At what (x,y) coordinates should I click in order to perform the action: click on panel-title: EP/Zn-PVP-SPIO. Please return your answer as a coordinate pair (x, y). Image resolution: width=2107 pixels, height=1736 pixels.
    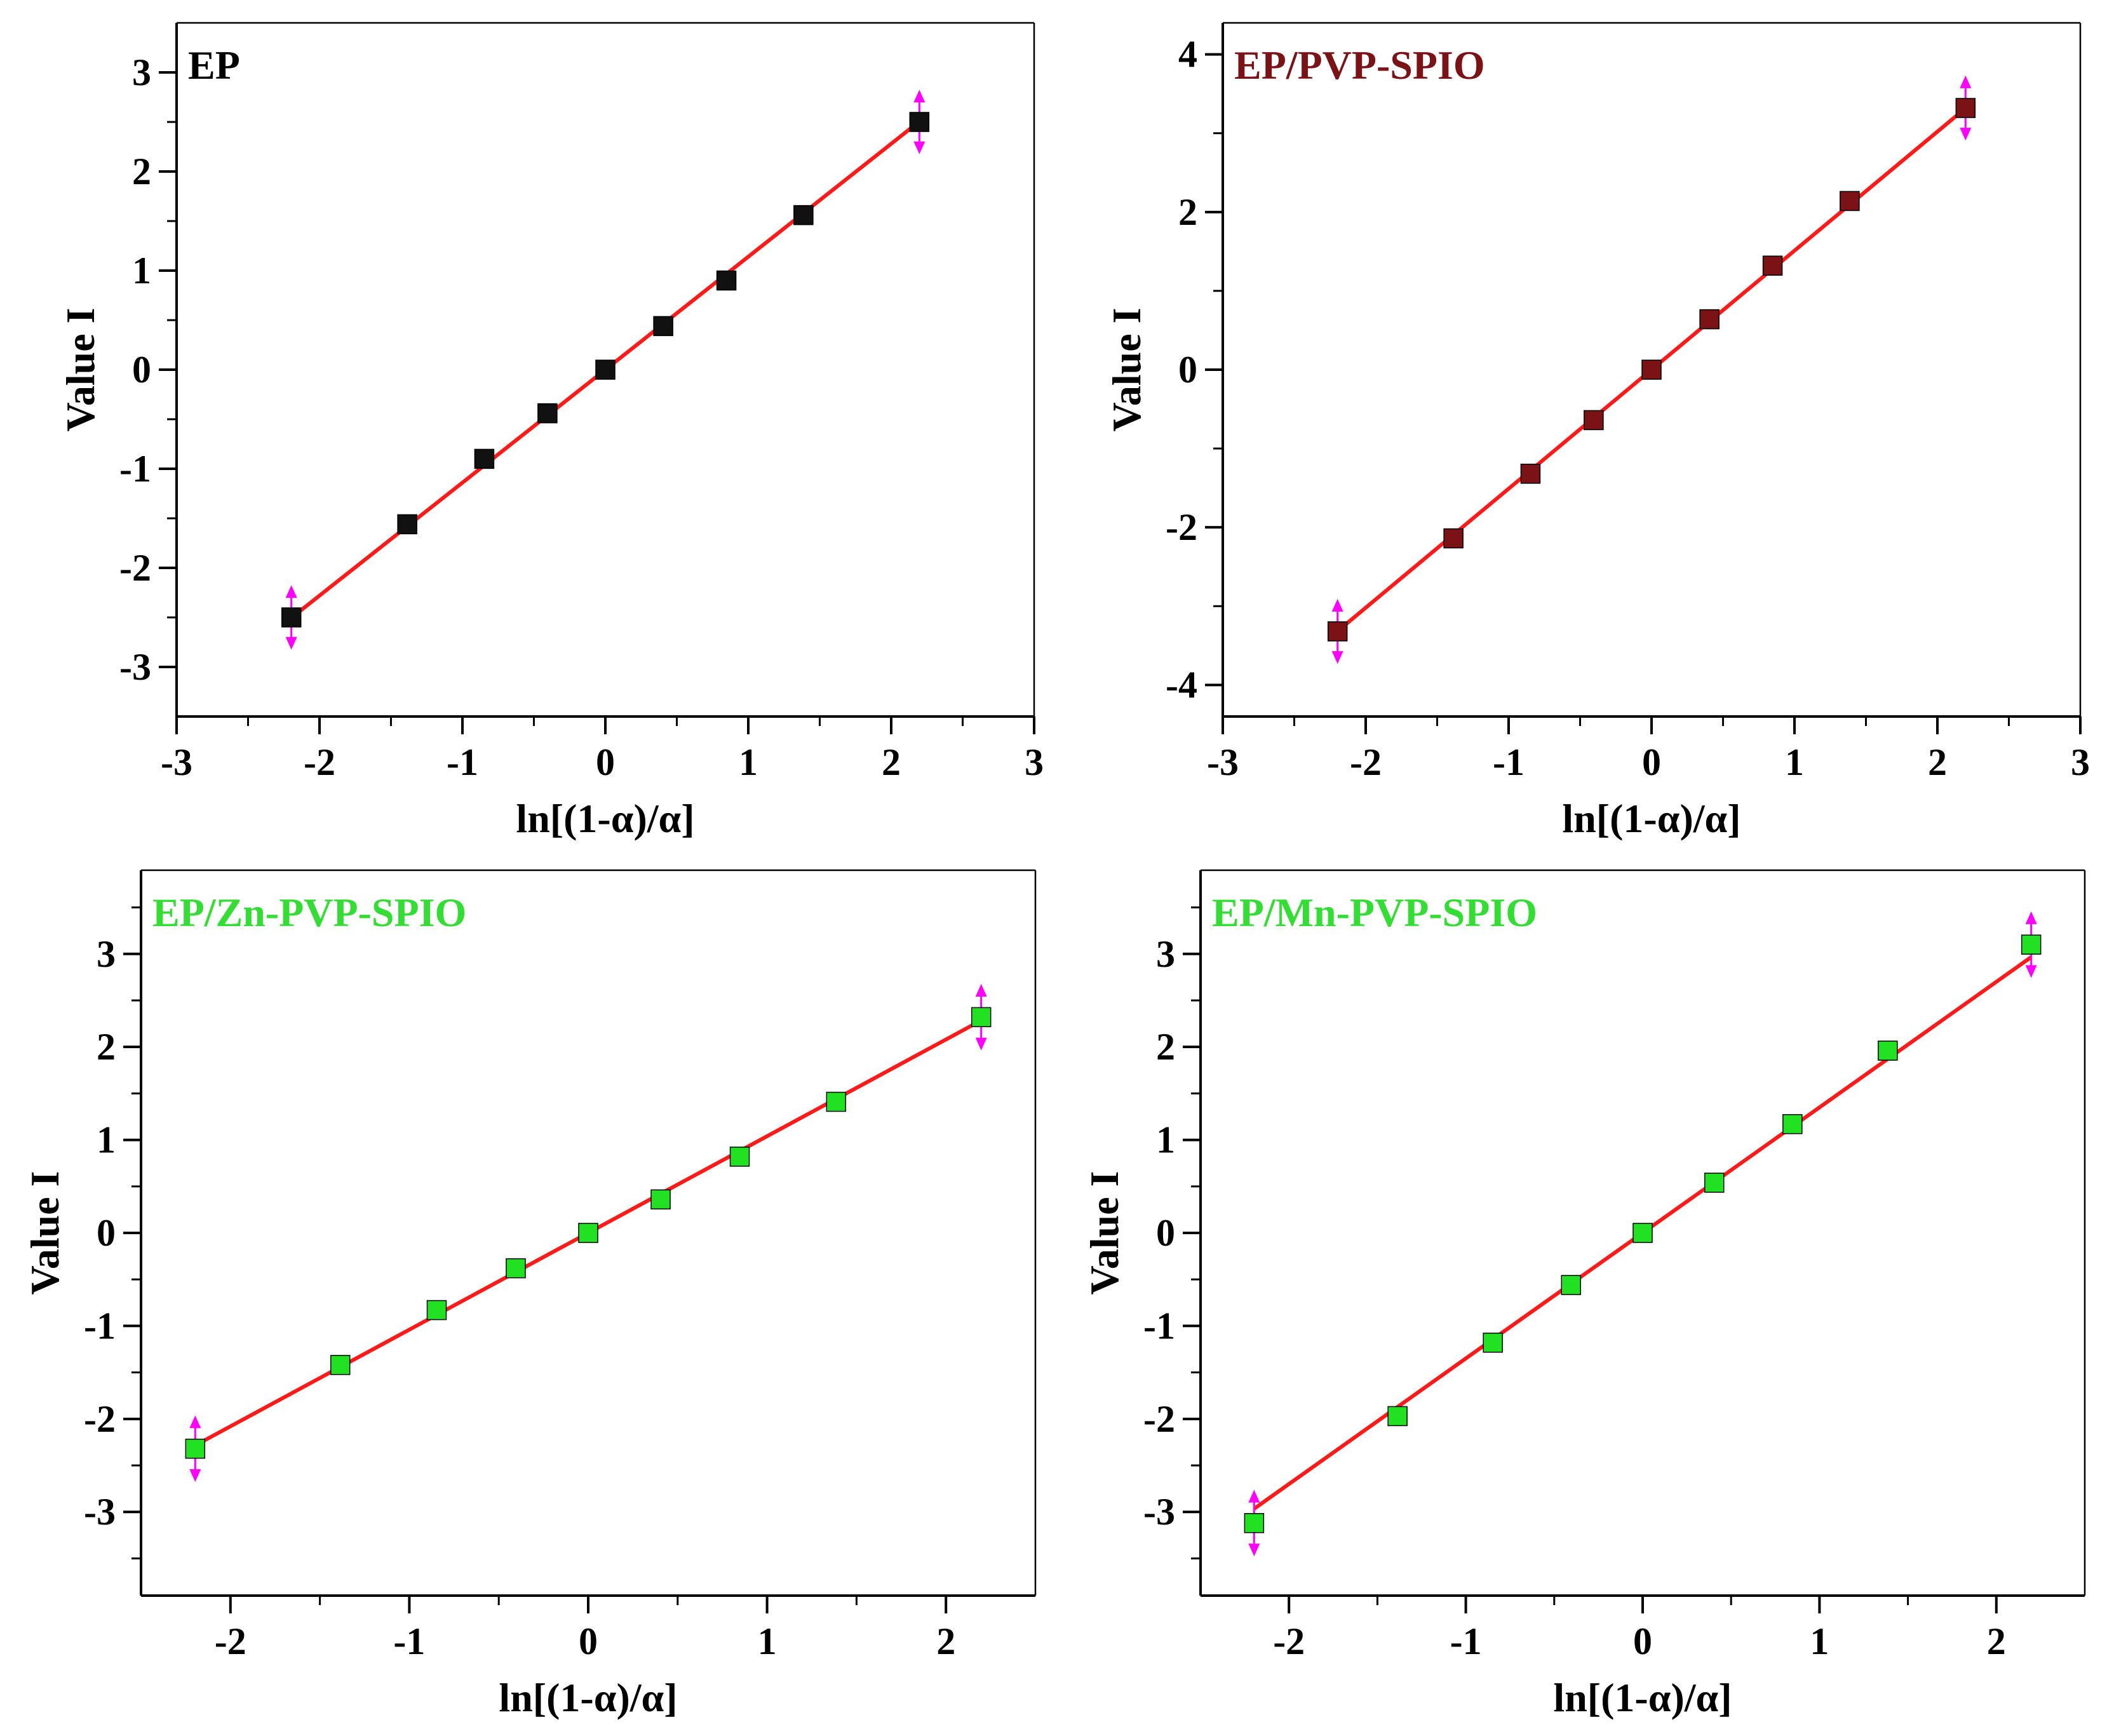
    Looking at the image, I should click on (309, 912).